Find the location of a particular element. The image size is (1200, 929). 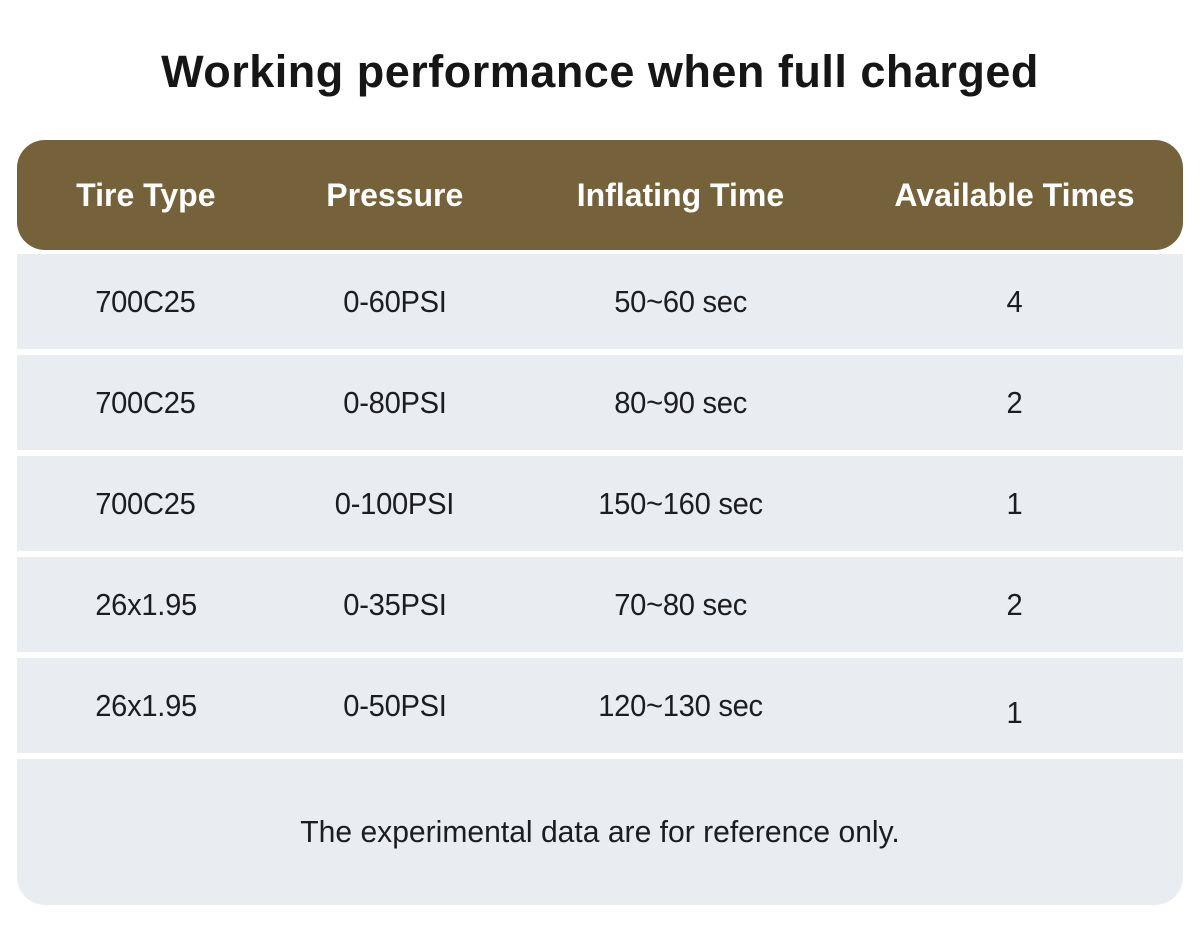

cell-value: 80~90 sec is located at coordinates (680, 402).